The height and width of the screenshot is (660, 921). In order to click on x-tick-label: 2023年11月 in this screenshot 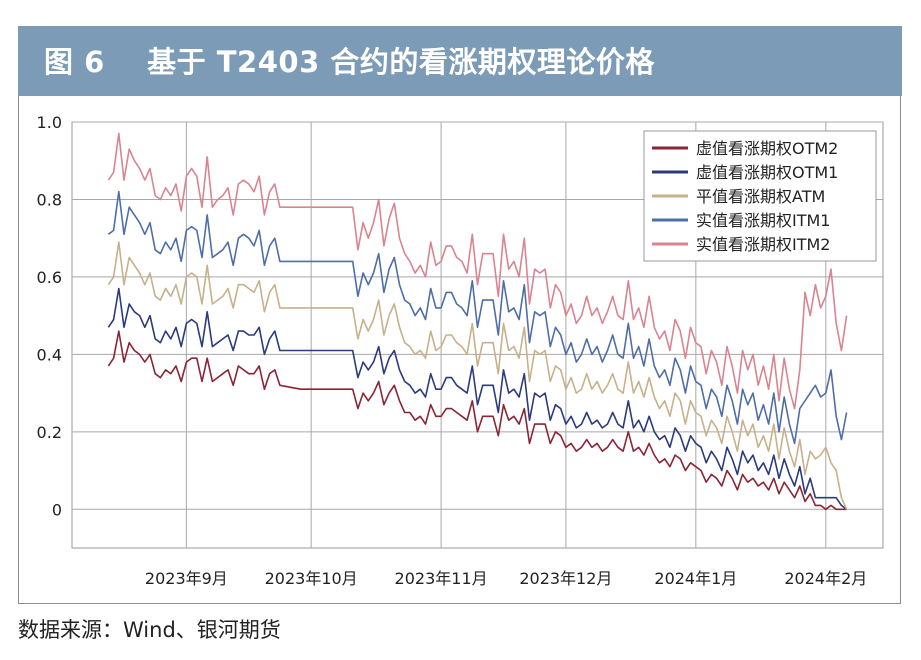, I will do `click(441, 578)`.